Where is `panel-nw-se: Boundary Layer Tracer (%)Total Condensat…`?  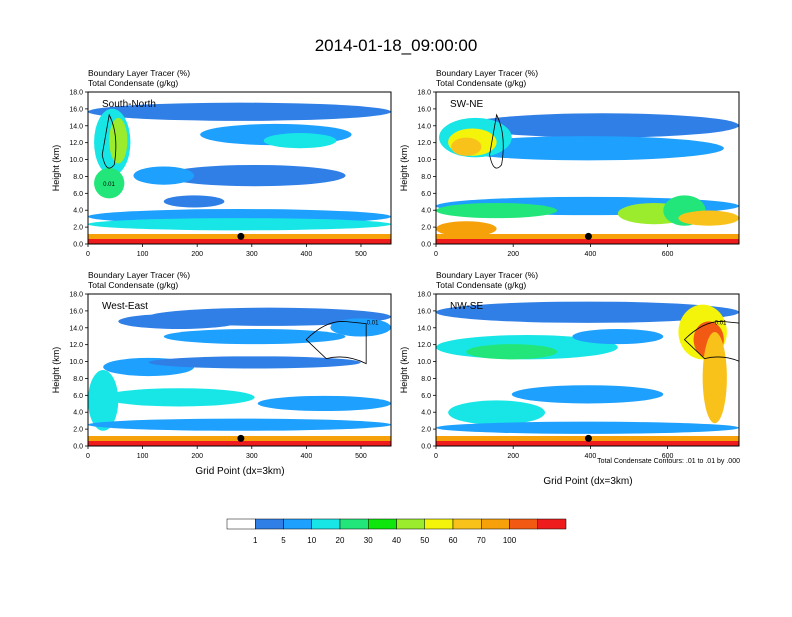 panel-nw-se: Boundary Layer Tracer (%)Total Condensat… is located at coordinates (569, 365).